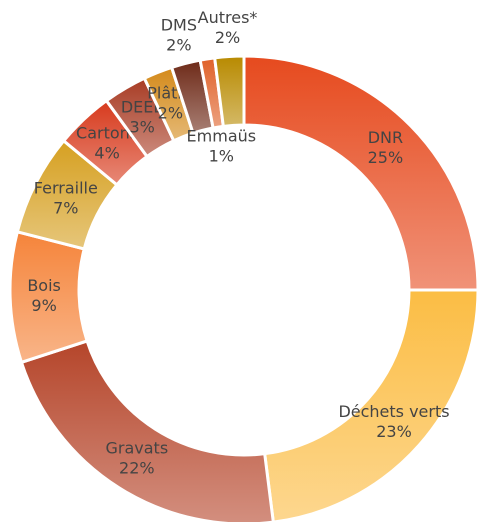  I want to click on slice-value-label: 3%, so click(141, 126).